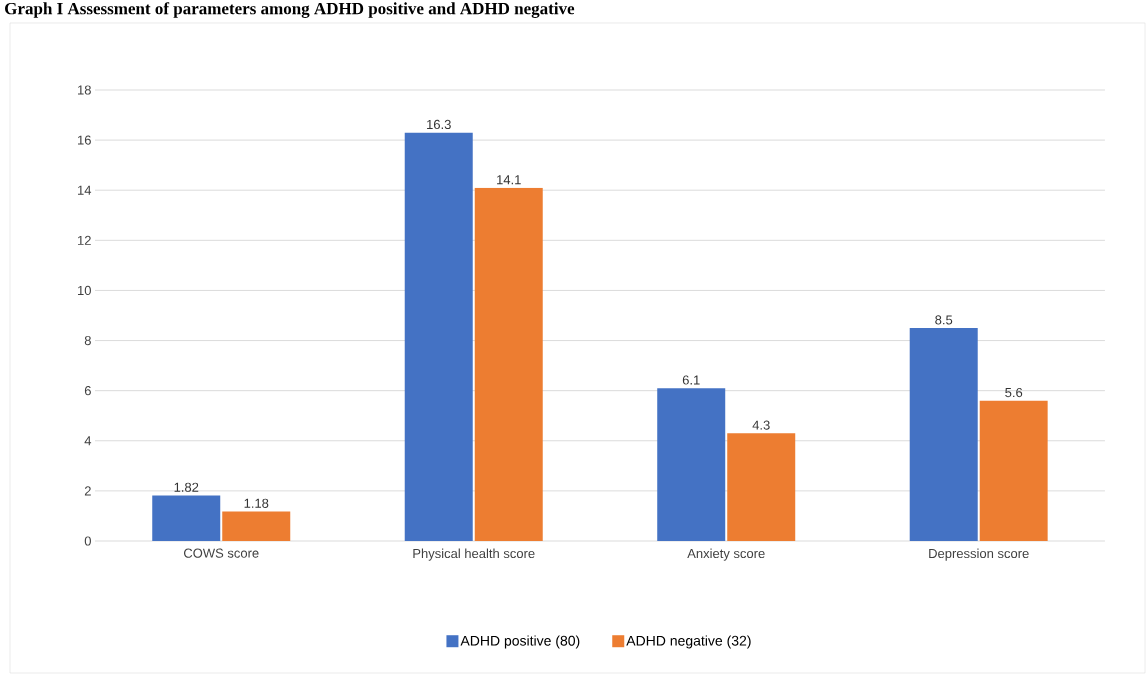 The width and height of the screenshot is (1147, 675). I want to click on y-tick-label: 0, so click(87, 541).